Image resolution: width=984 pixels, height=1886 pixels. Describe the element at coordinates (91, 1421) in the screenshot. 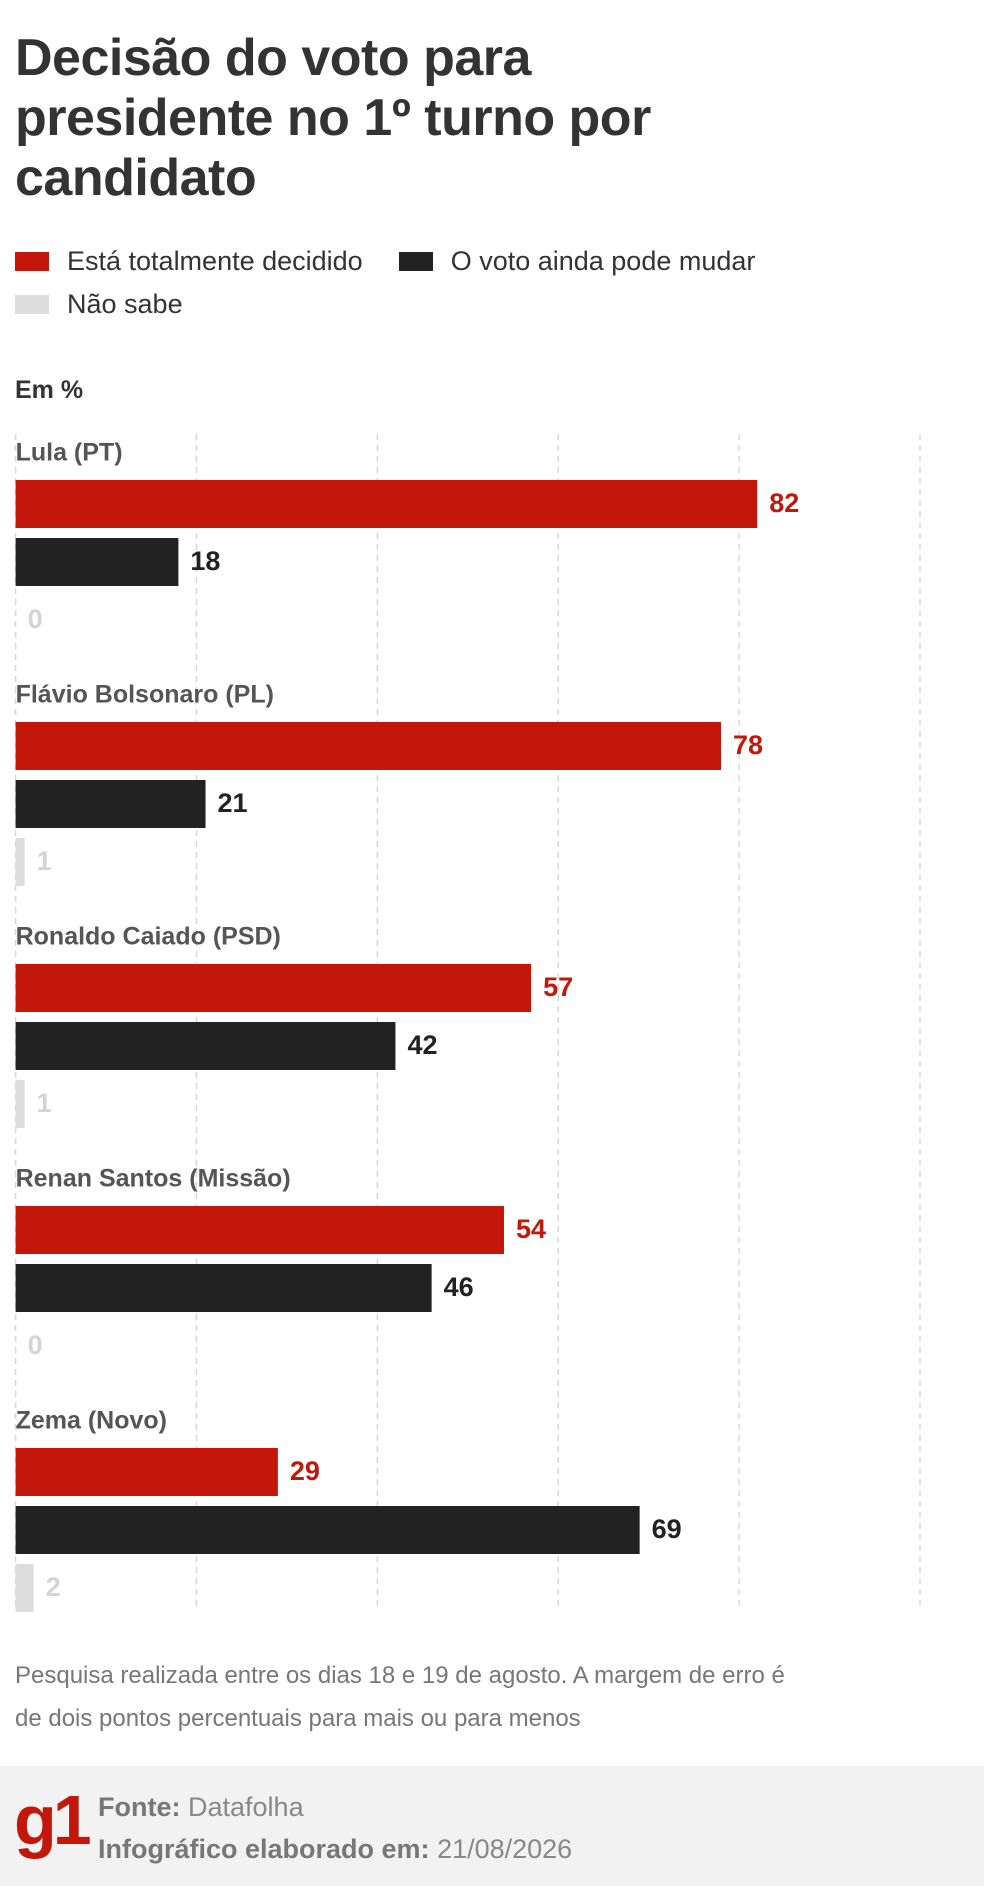

I see `category-label: Zema (Novo)` at that location.